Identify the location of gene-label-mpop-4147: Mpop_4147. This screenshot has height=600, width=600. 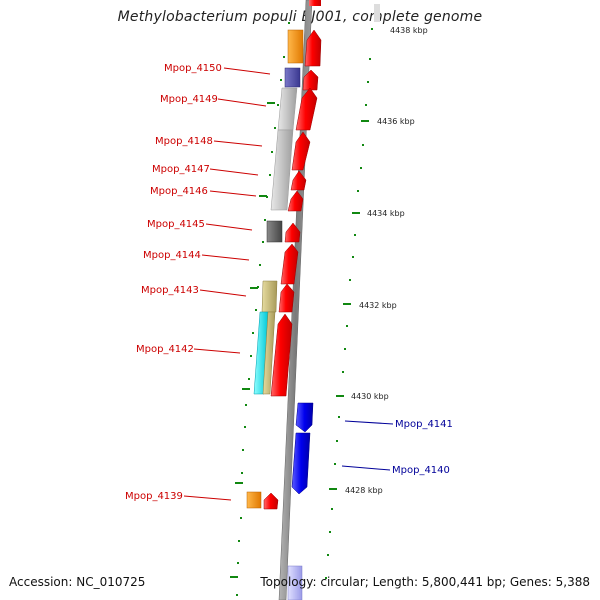
(181, 169).